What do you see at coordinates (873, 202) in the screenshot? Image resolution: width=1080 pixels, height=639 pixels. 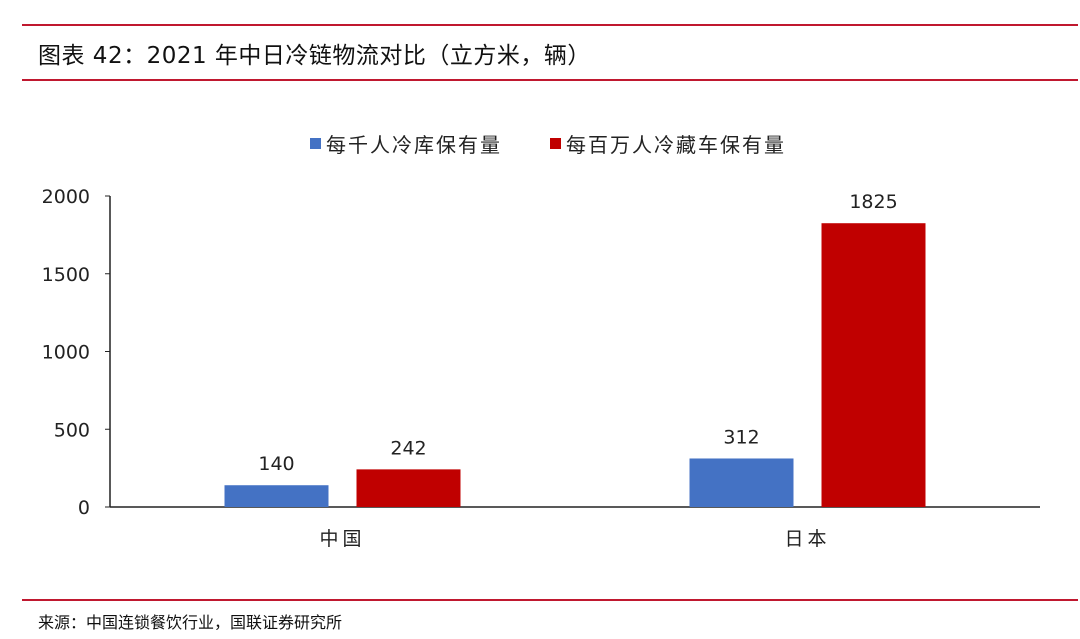 I see `data-label: 1825` at bounding box center [873, 202].